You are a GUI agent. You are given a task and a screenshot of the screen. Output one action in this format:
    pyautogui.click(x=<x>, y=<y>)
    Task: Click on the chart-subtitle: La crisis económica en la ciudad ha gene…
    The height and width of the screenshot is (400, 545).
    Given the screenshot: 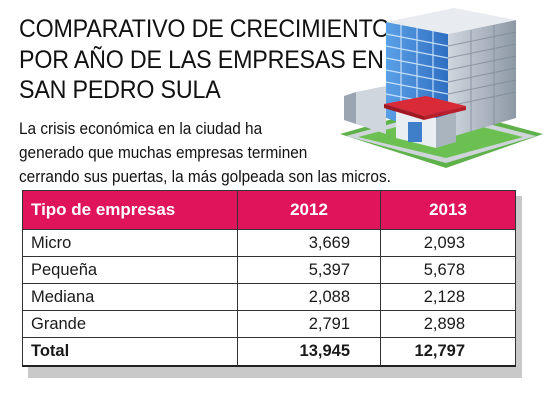 What is the action you would take?
    pyautogui.click(x=228, y=153)
    